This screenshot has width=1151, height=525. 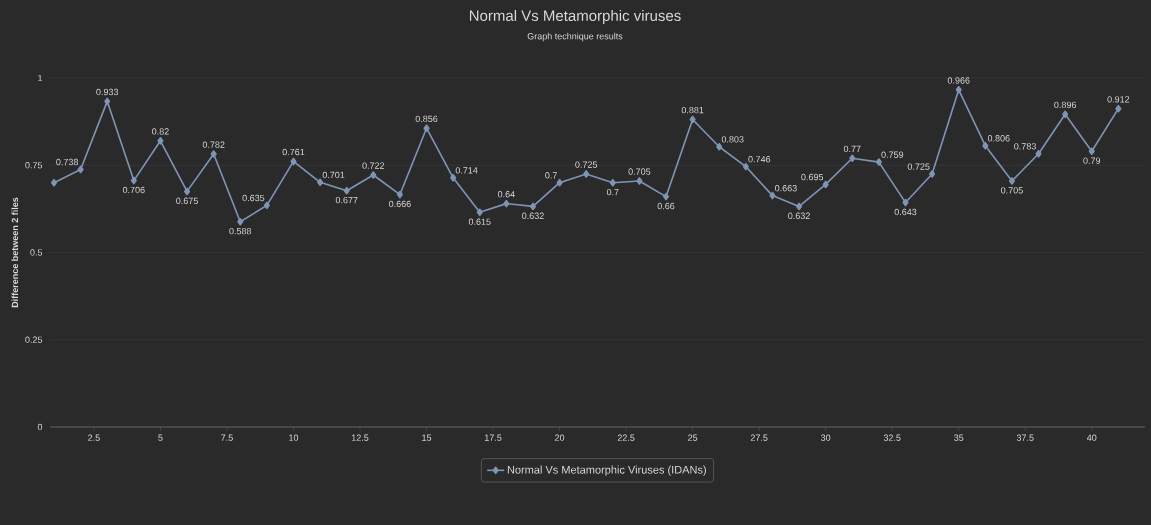 I want to click on x-tick-label: 25, so click(x=693, y=437).